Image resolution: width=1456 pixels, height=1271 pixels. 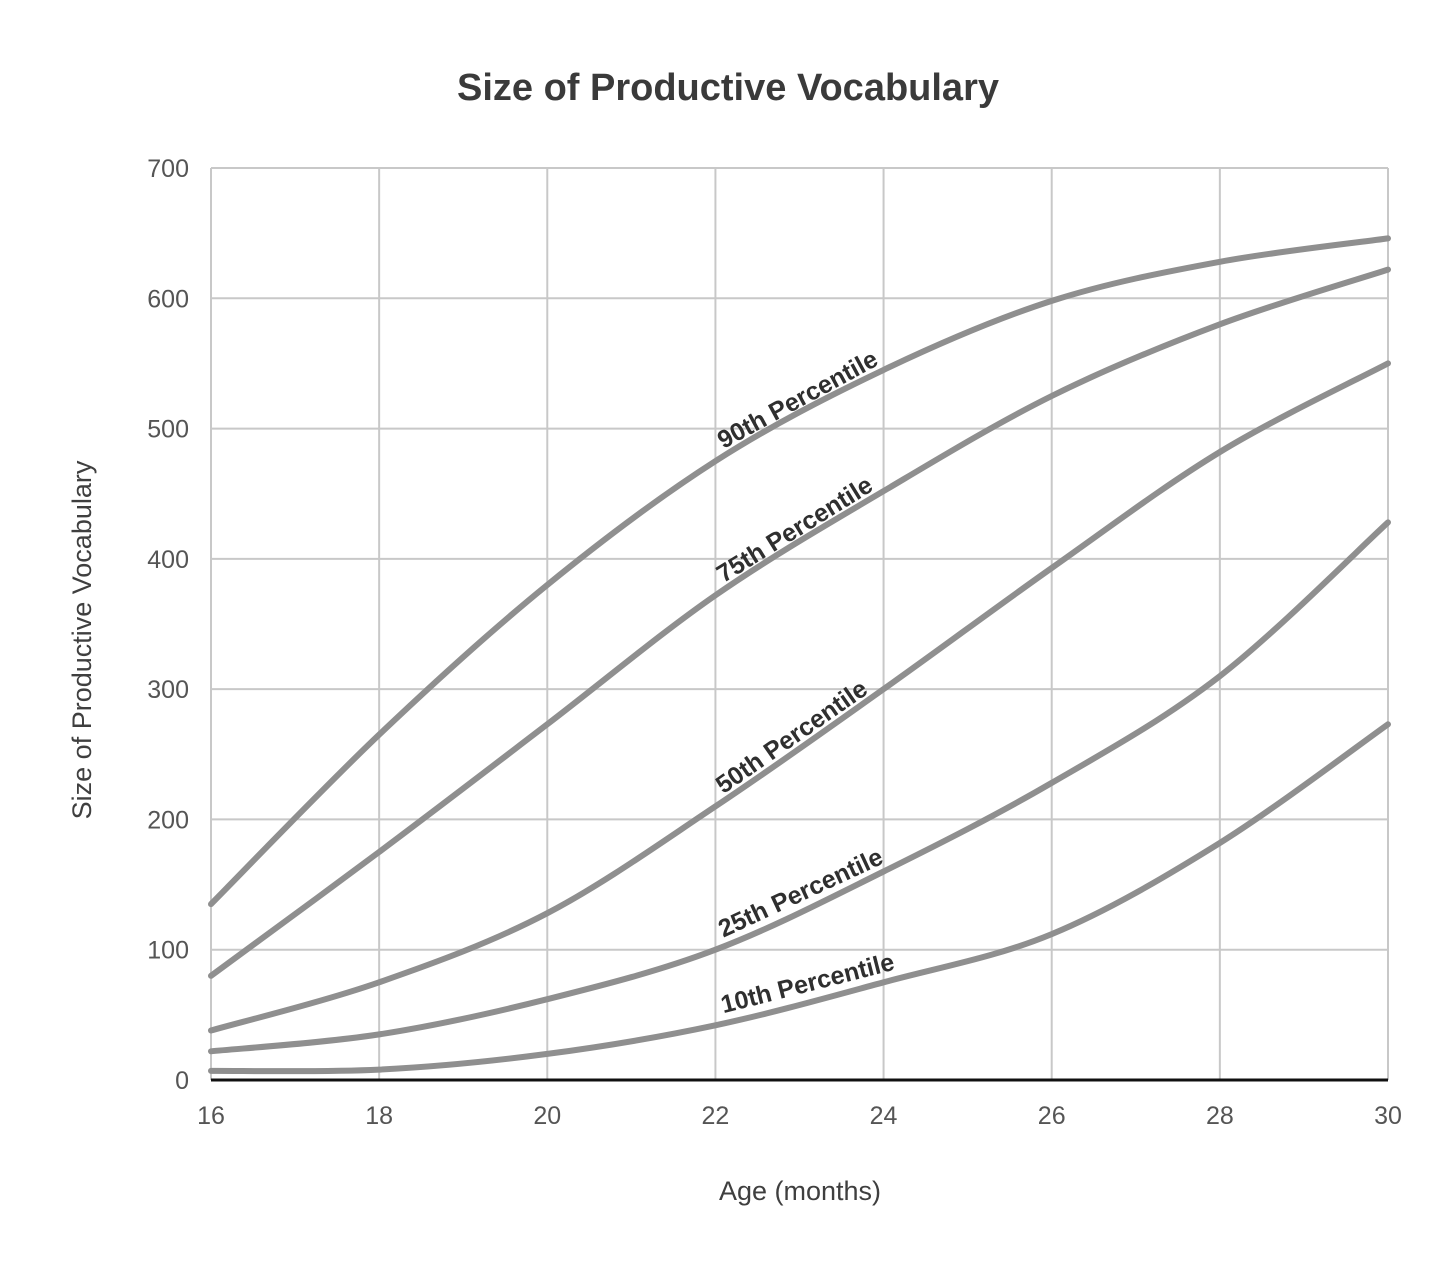 What do you see at coordinates (168, 430) in the screenshot?
I see `y-tick-label-500: 500` at bounding box center [168, 430].